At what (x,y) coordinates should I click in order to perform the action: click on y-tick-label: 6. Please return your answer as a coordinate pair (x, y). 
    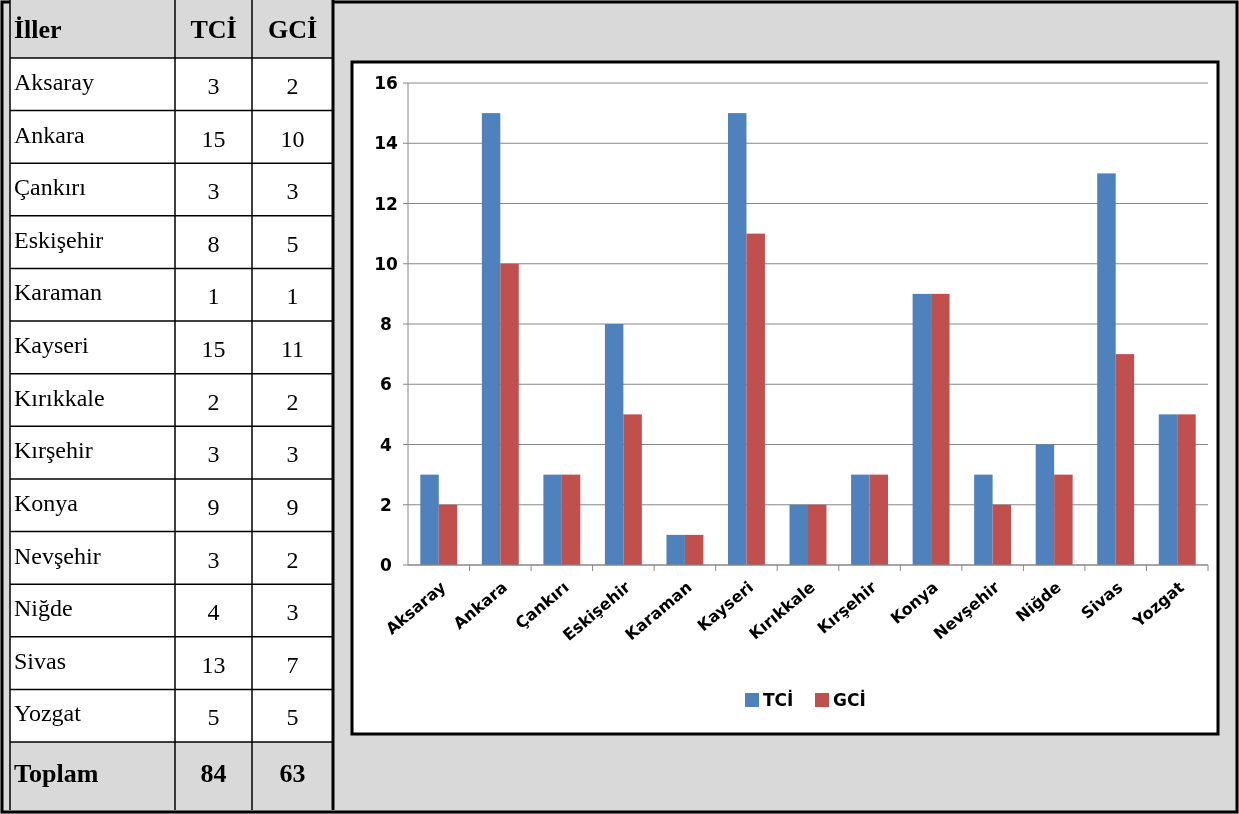
    Looking at the image, I should click on (386, 384).